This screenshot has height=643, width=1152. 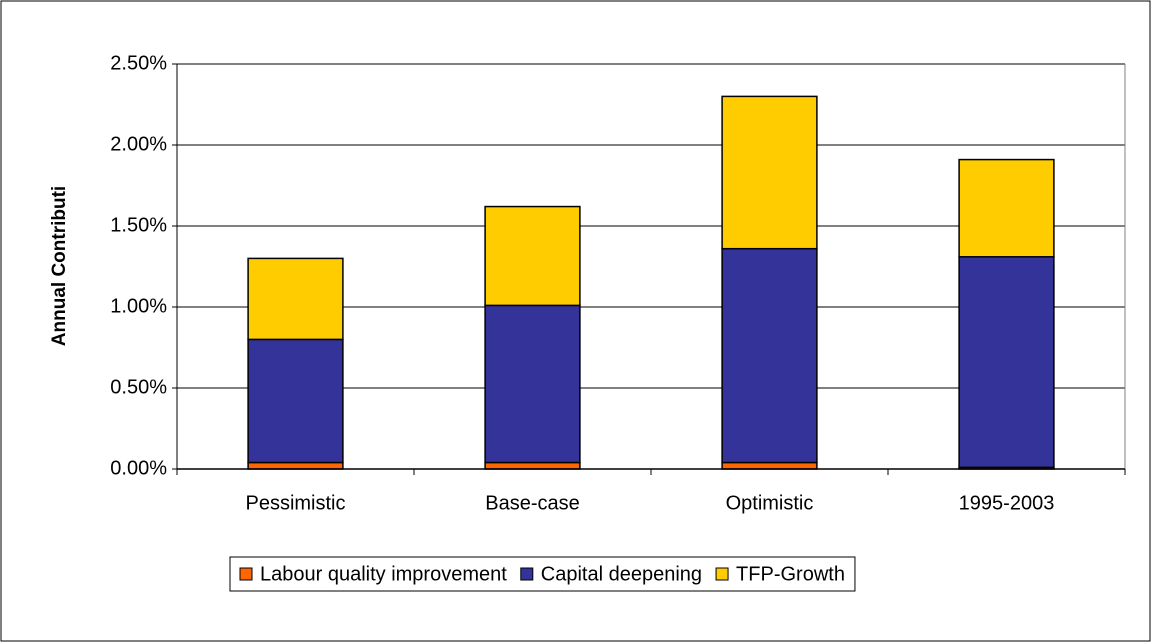 I want to click on legend-label: Capital deepening, so click(x=621, y=574).